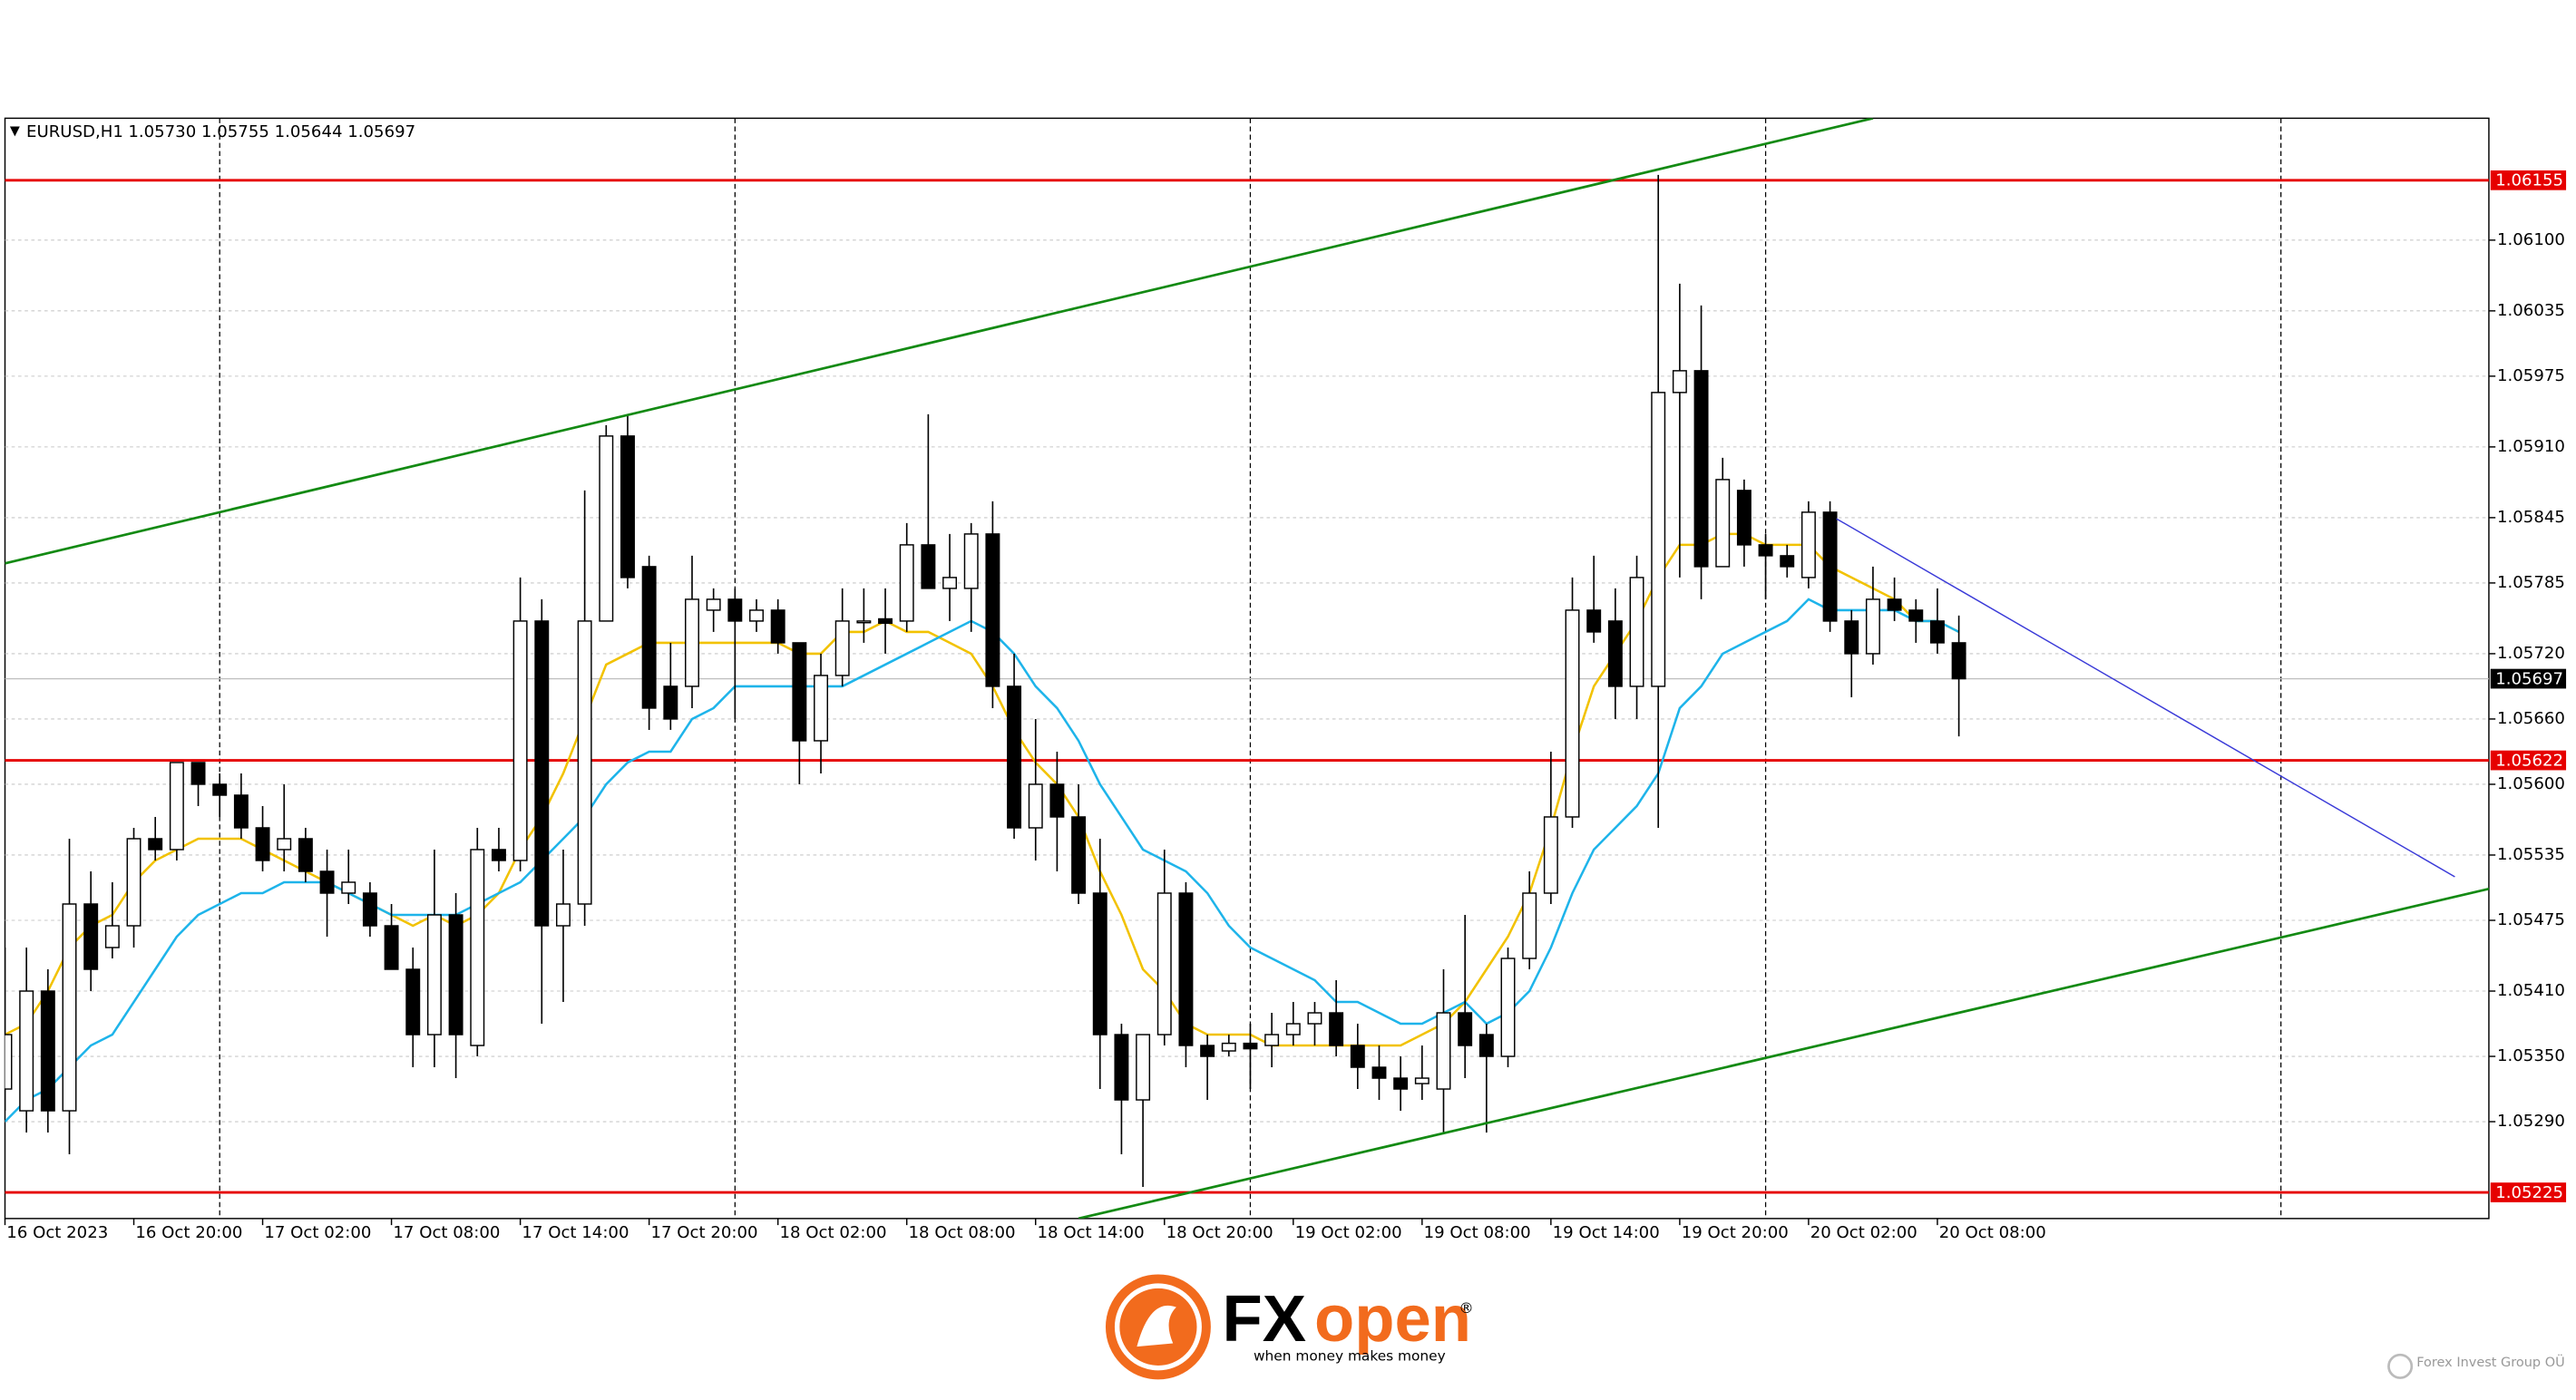 The width and height of the screenshot is (2576, 1400). Describe the element at coordinates (188, 1232) in the screenshot. I see `x-tick-label: 16 Oct 20:00` at that location.